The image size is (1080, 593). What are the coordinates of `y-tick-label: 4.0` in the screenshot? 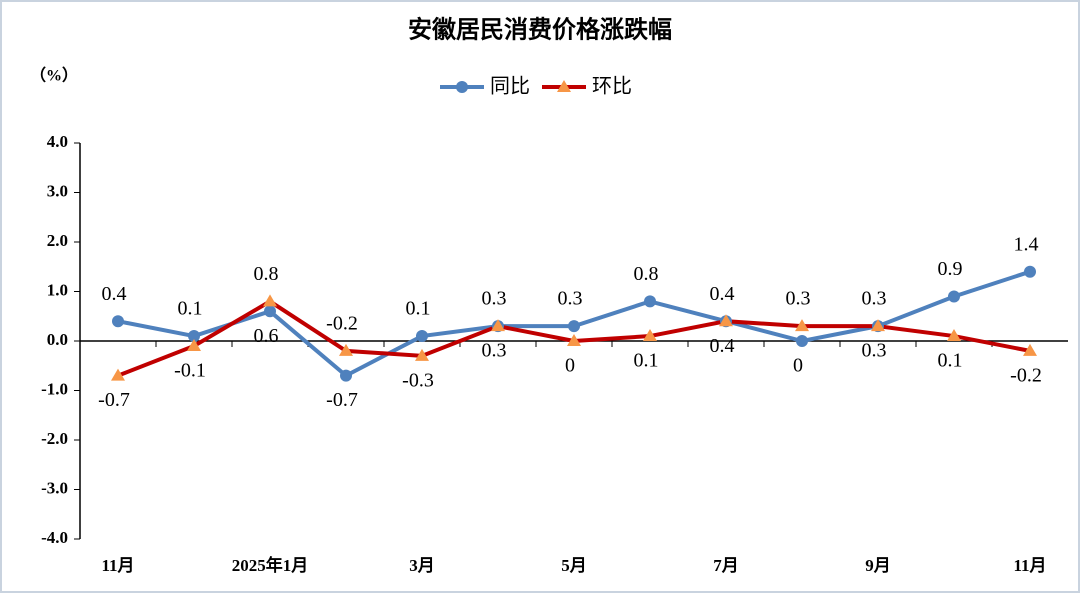 It's located at (57, 141).